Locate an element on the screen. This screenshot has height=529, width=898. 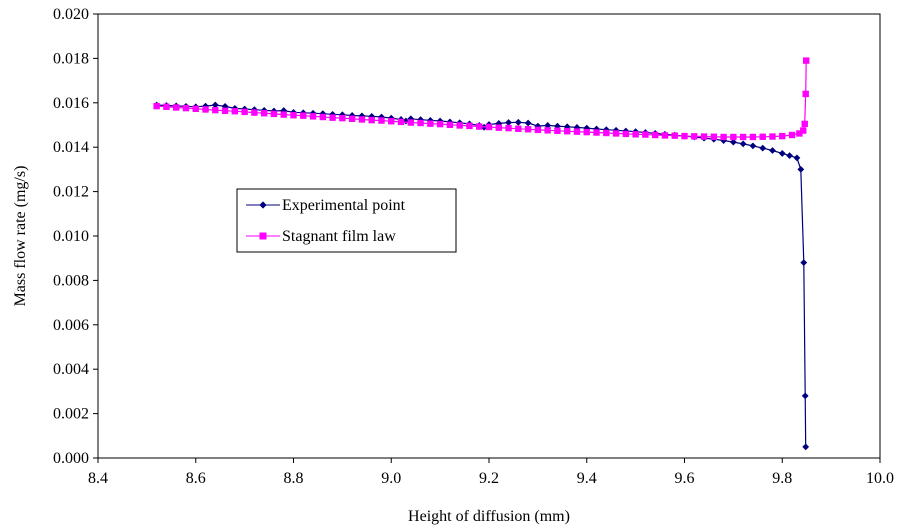
x-tick-label: 9.4 is located at coordinates (587, 478).